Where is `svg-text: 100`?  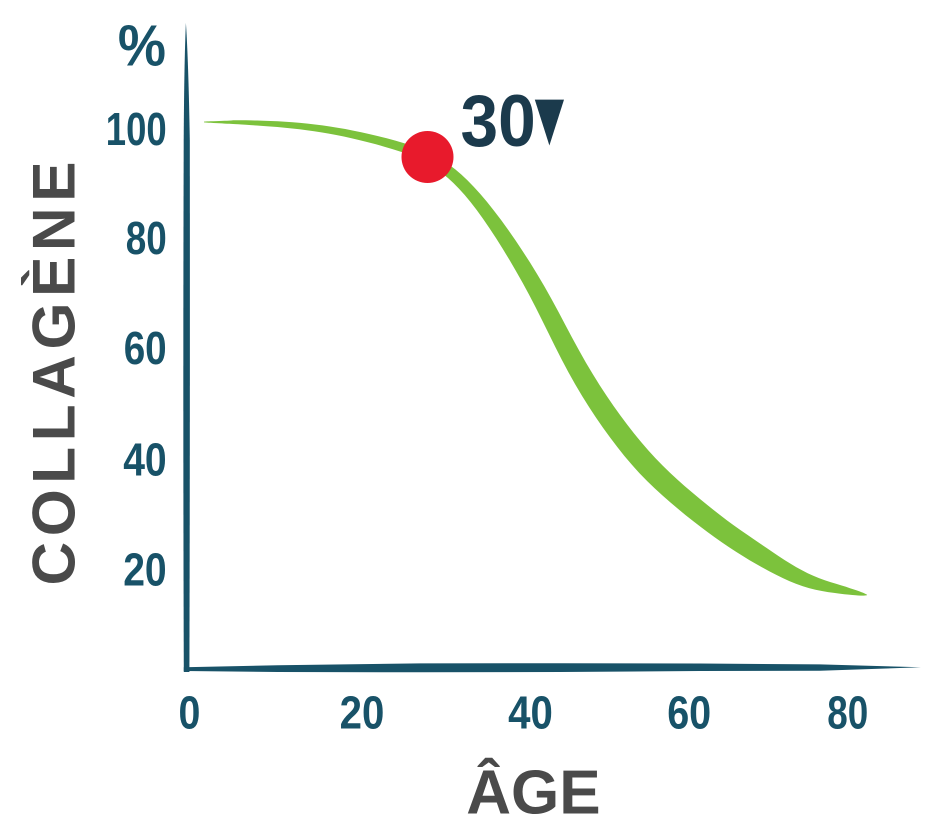
svg-text: 100 is located at coordinates (136, 129).